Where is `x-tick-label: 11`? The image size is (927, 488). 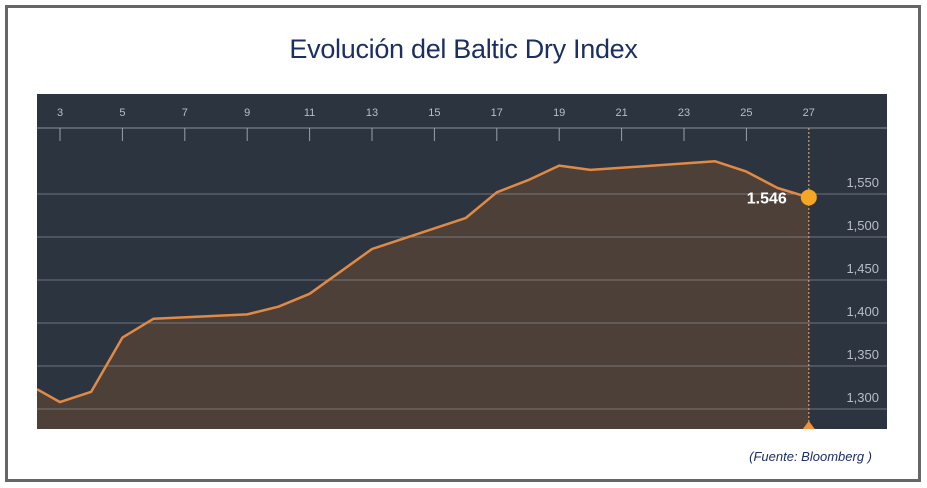
x-tick-label: 11 is located at coordinates (309, 113).